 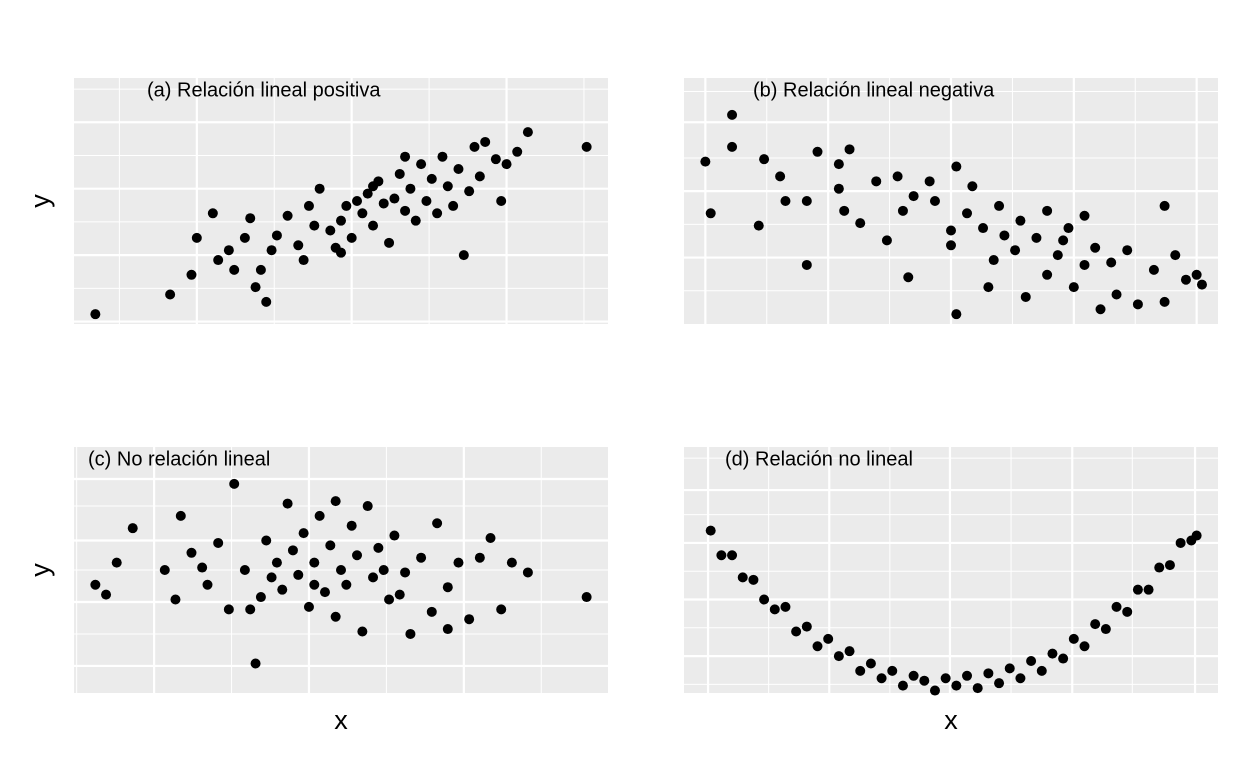 I want to click on panel-title: (a) Relación lineal positiva, so click(x=264, y=90).